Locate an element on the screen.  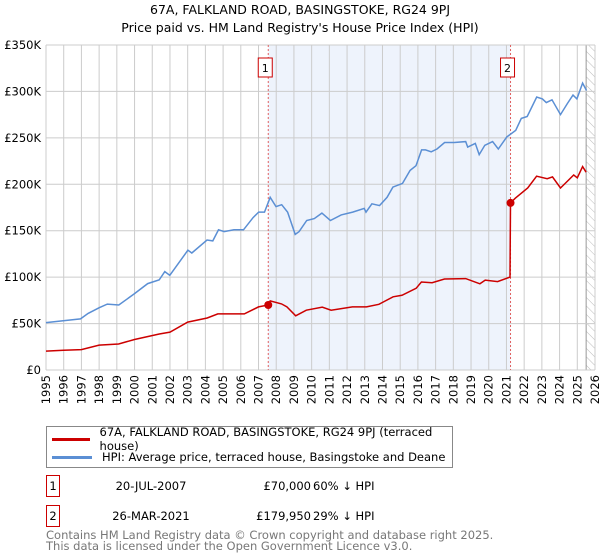
y-tick-label: £200K is located at coordinates (22, 184).